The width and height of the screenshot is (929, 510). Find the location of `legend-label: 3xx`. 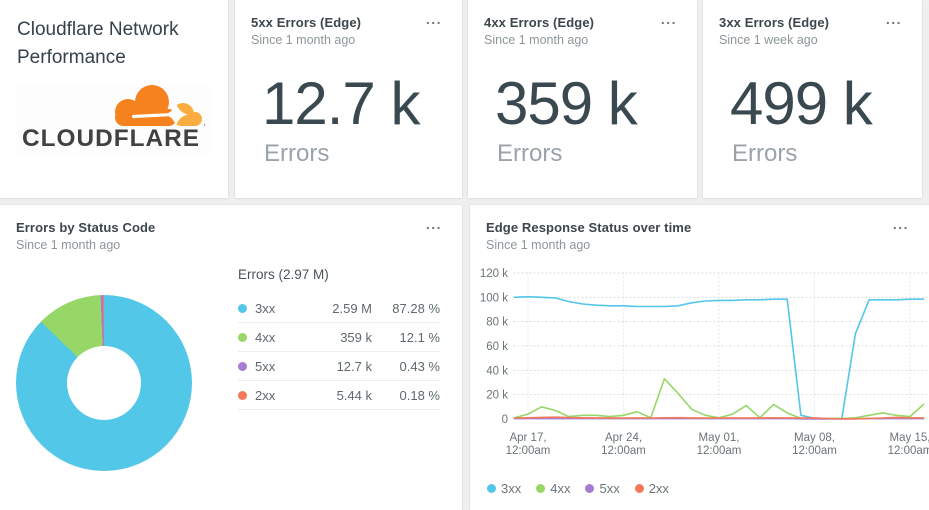

legend-label: 3xx is located at coordinates (511, 488).